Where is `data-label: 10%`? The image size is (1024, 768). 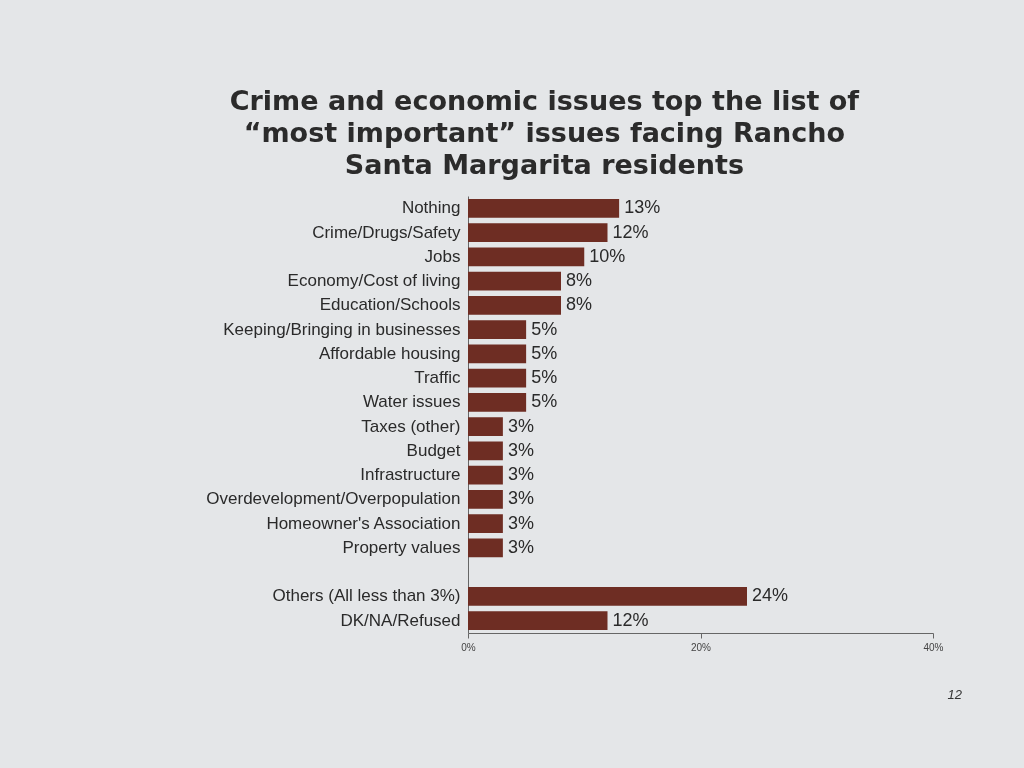 data-label: 10% is located at coordinates (607, 255).